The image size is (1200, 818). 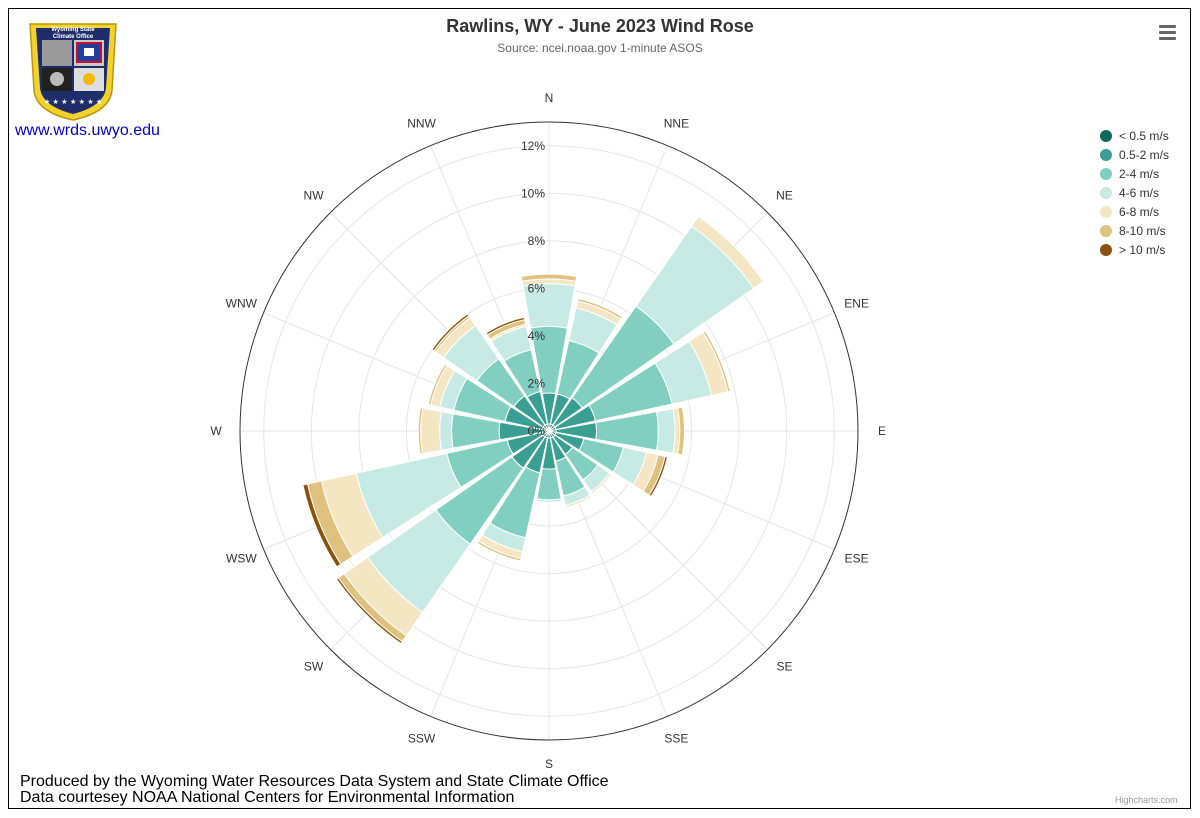 What do you see at coordinates (73, 72) in the screenshot?
I see `climate-office-logo: Wyoming State Climate Office ★ ★ ★ ★ ★ ★ ★` at bounding box center [73, 72].